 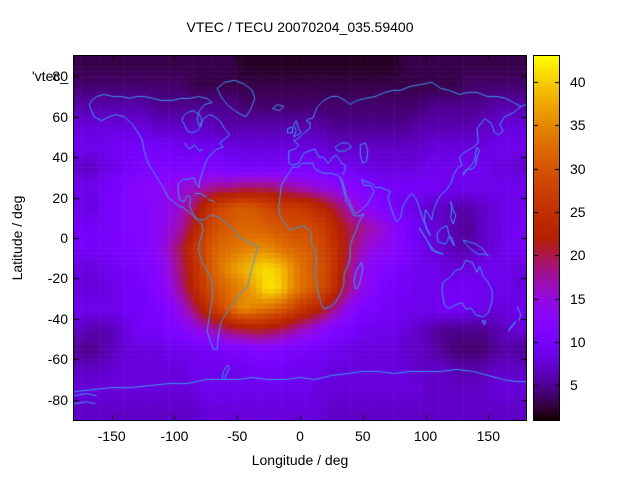 I want to click on chart-title: VTEC / TECU 20070204_035.59400, so click(x=300, y=27).